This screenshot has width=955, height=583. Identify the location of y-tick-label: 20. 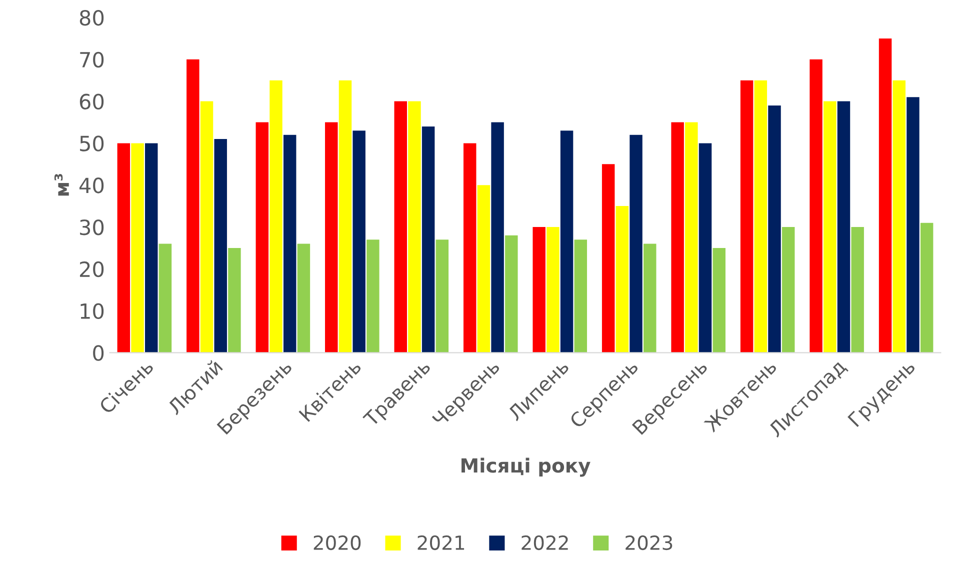
(92, 269).